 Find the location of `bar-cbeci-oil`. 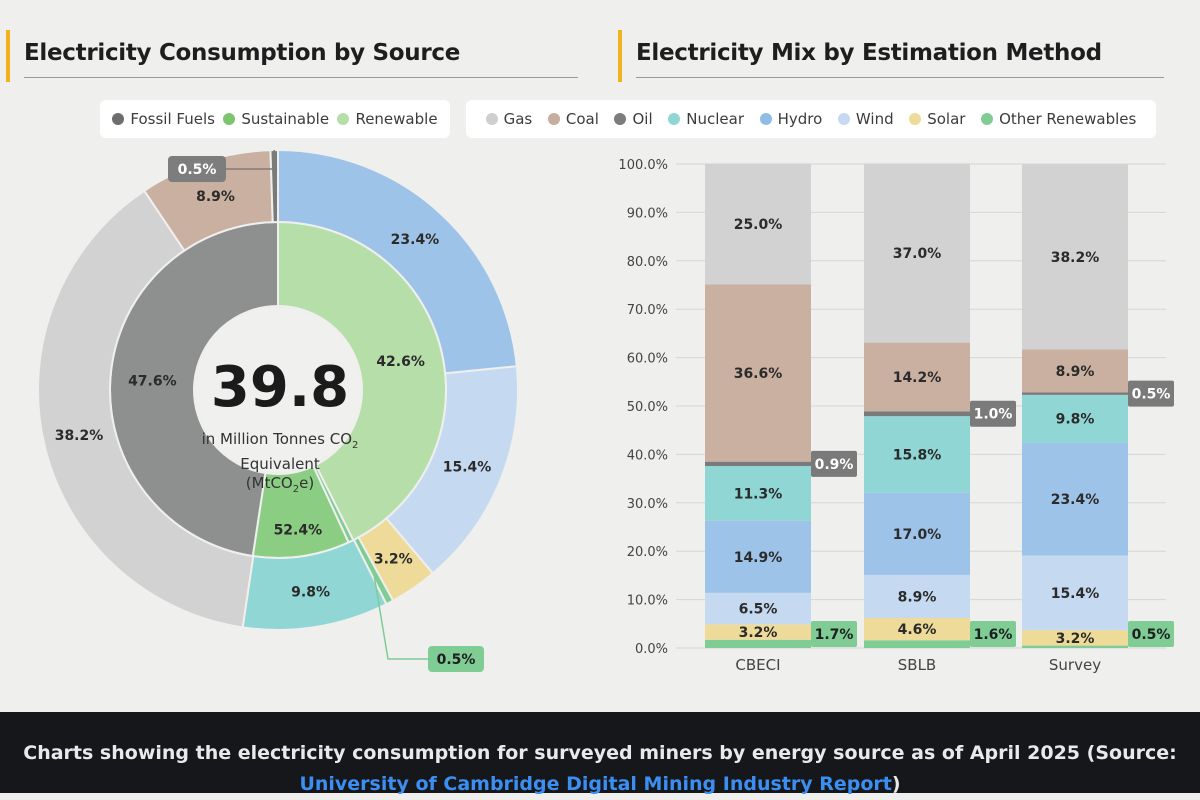

bar-cbeci-oil is located at coordinates (758, 464).